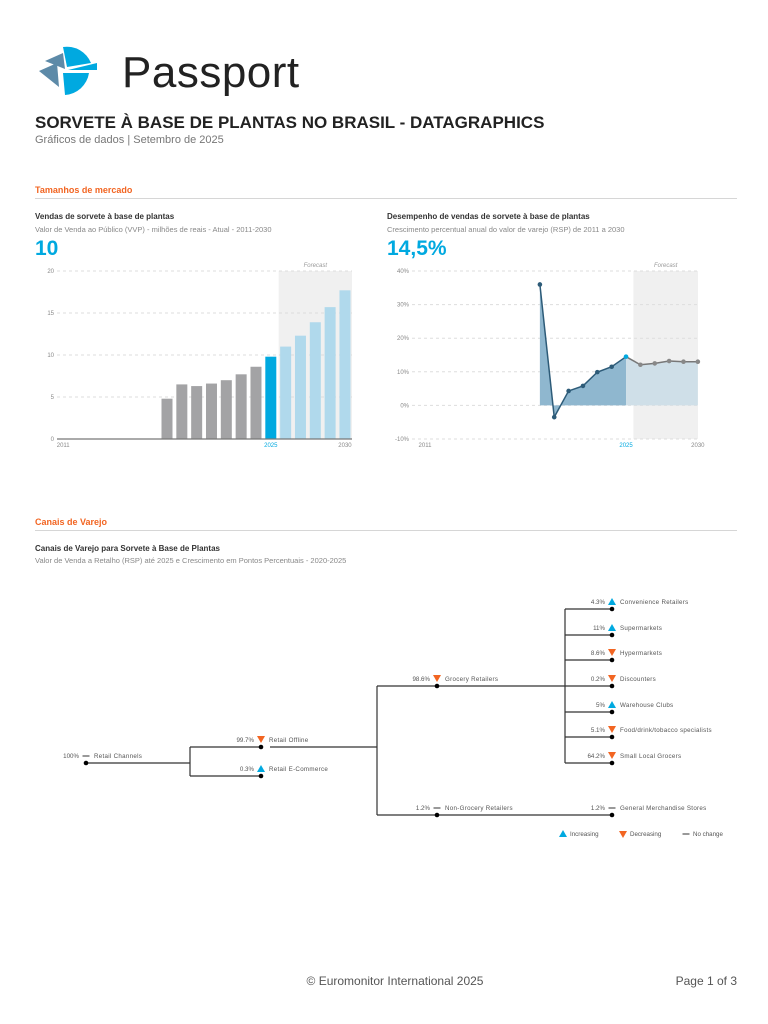 The width and height of the screenshot is (768, 1024). I want to click on y-tick-label: 0%, so click(404, 406).